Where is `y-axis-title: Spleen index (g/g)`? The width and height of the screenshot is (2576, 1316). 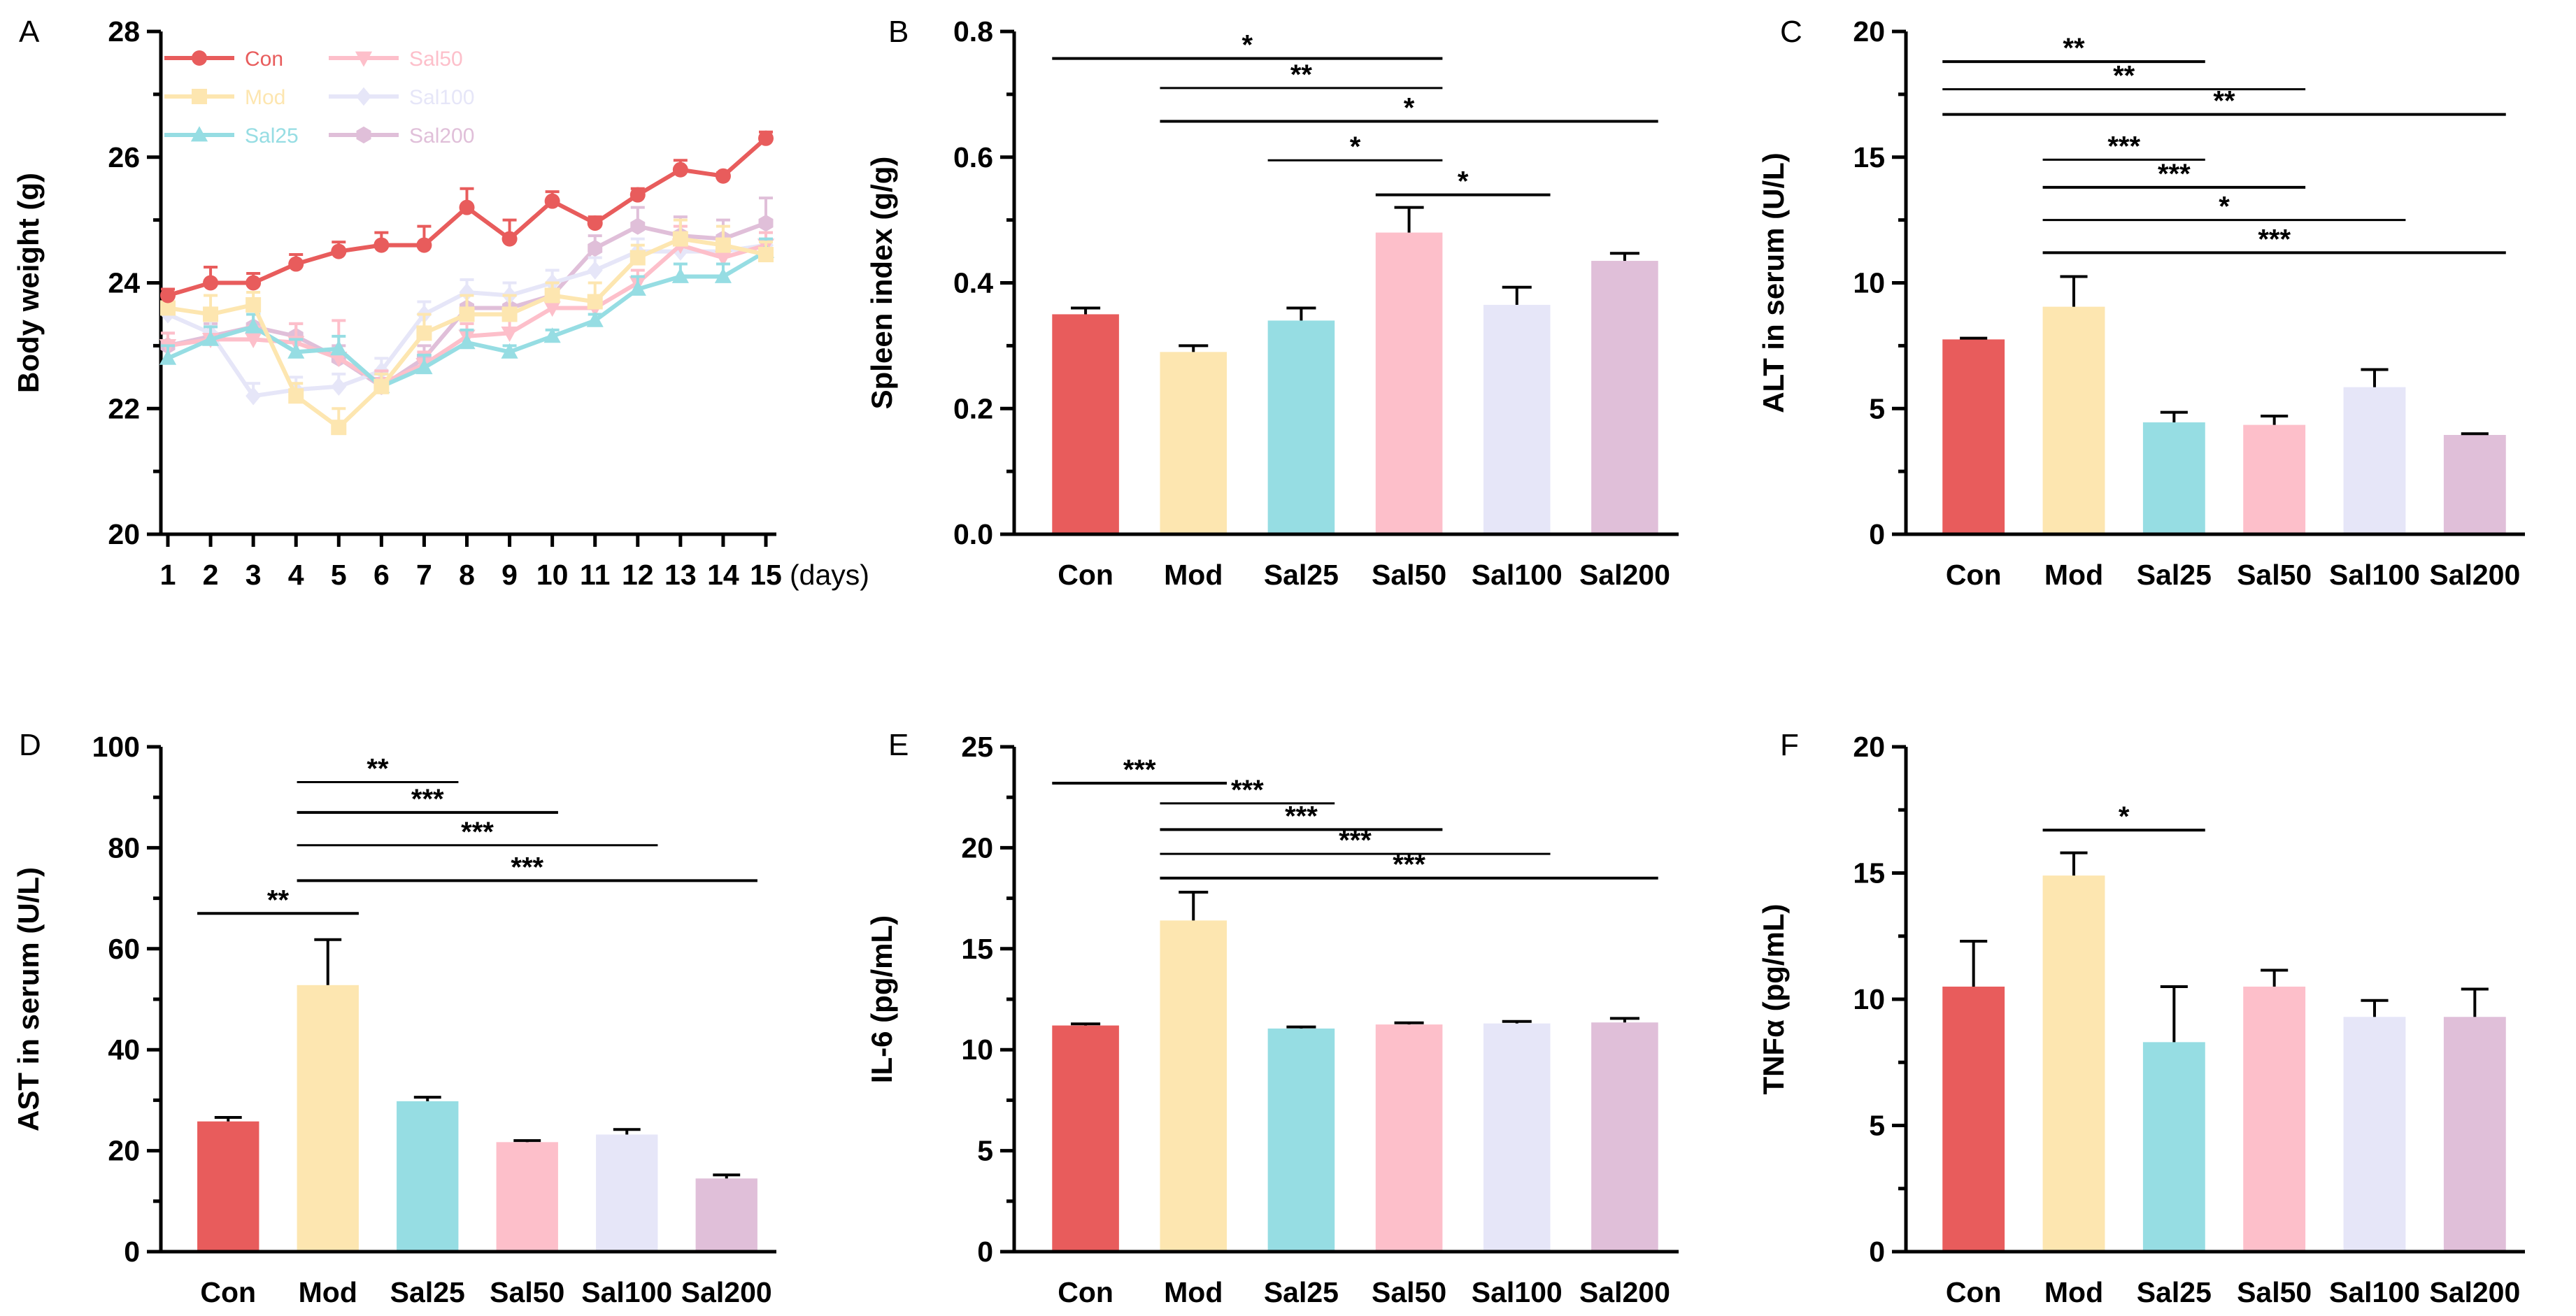 y-axis-title: Spleen index (g/g) is located at coordinates (881, 284).